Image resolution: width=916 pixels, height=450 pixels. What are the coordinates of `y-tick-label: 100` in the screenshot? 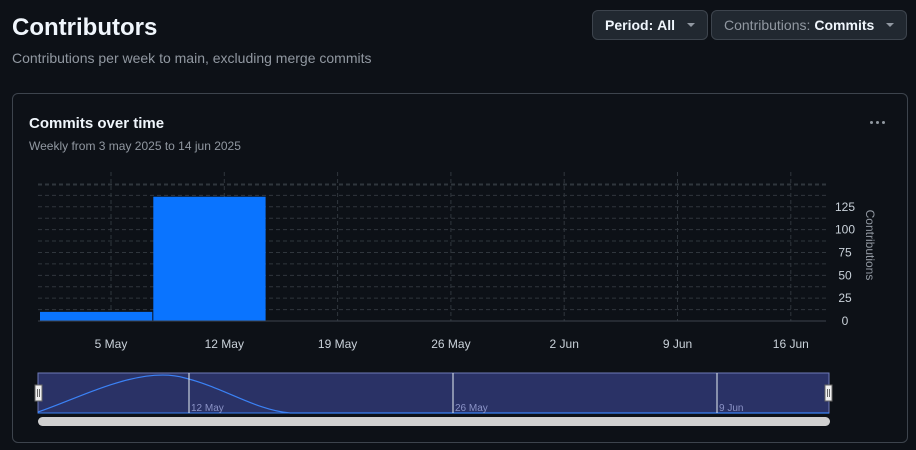 It's located at (845, 230).